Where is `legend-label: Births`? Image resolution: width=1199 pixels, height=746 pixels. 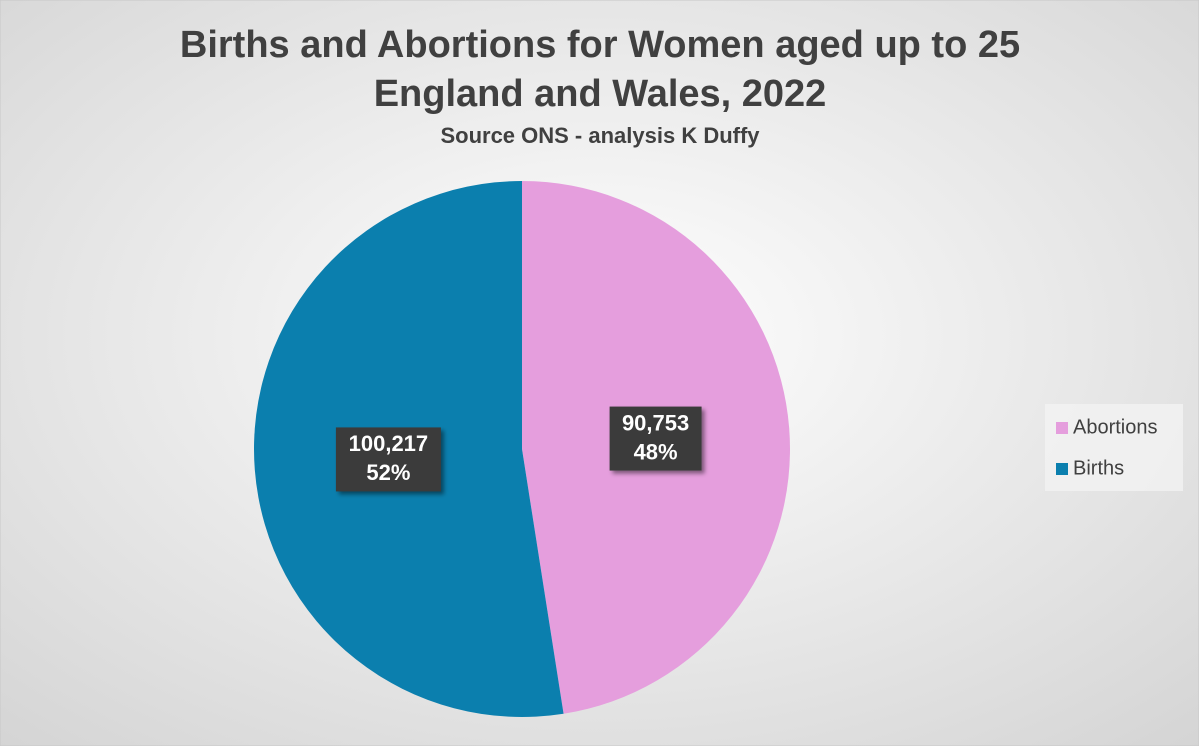 legend-label: Births is located at coordinates (1098, 468).